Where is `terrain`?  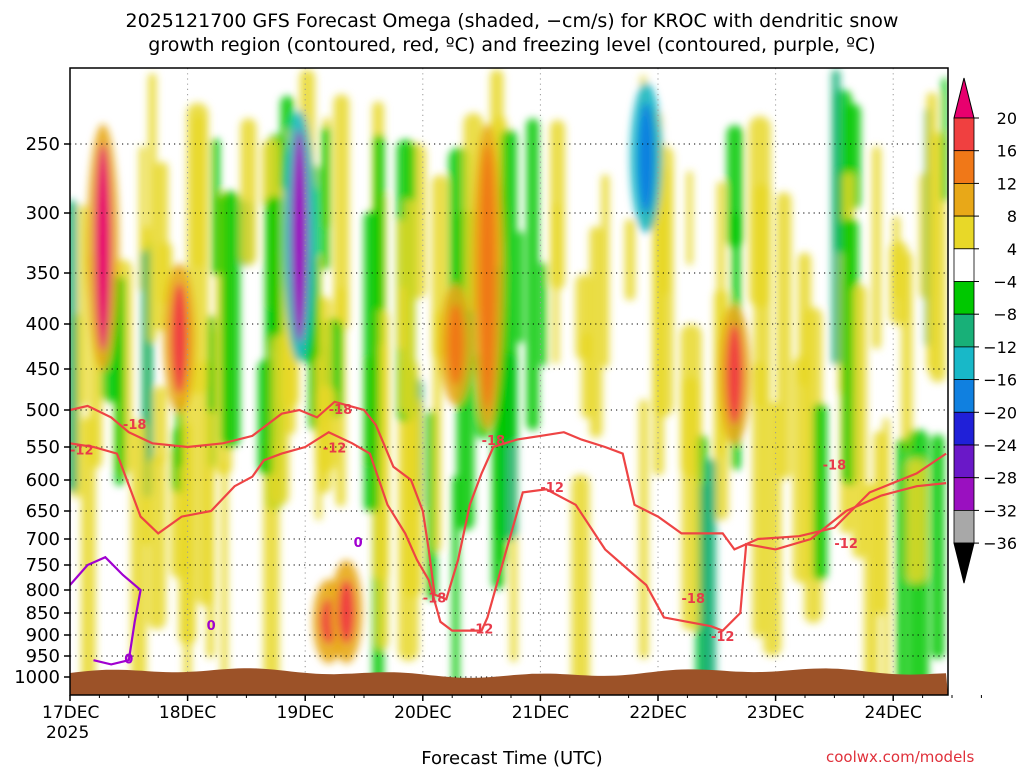 terrain is located at coordinates (509, 681).